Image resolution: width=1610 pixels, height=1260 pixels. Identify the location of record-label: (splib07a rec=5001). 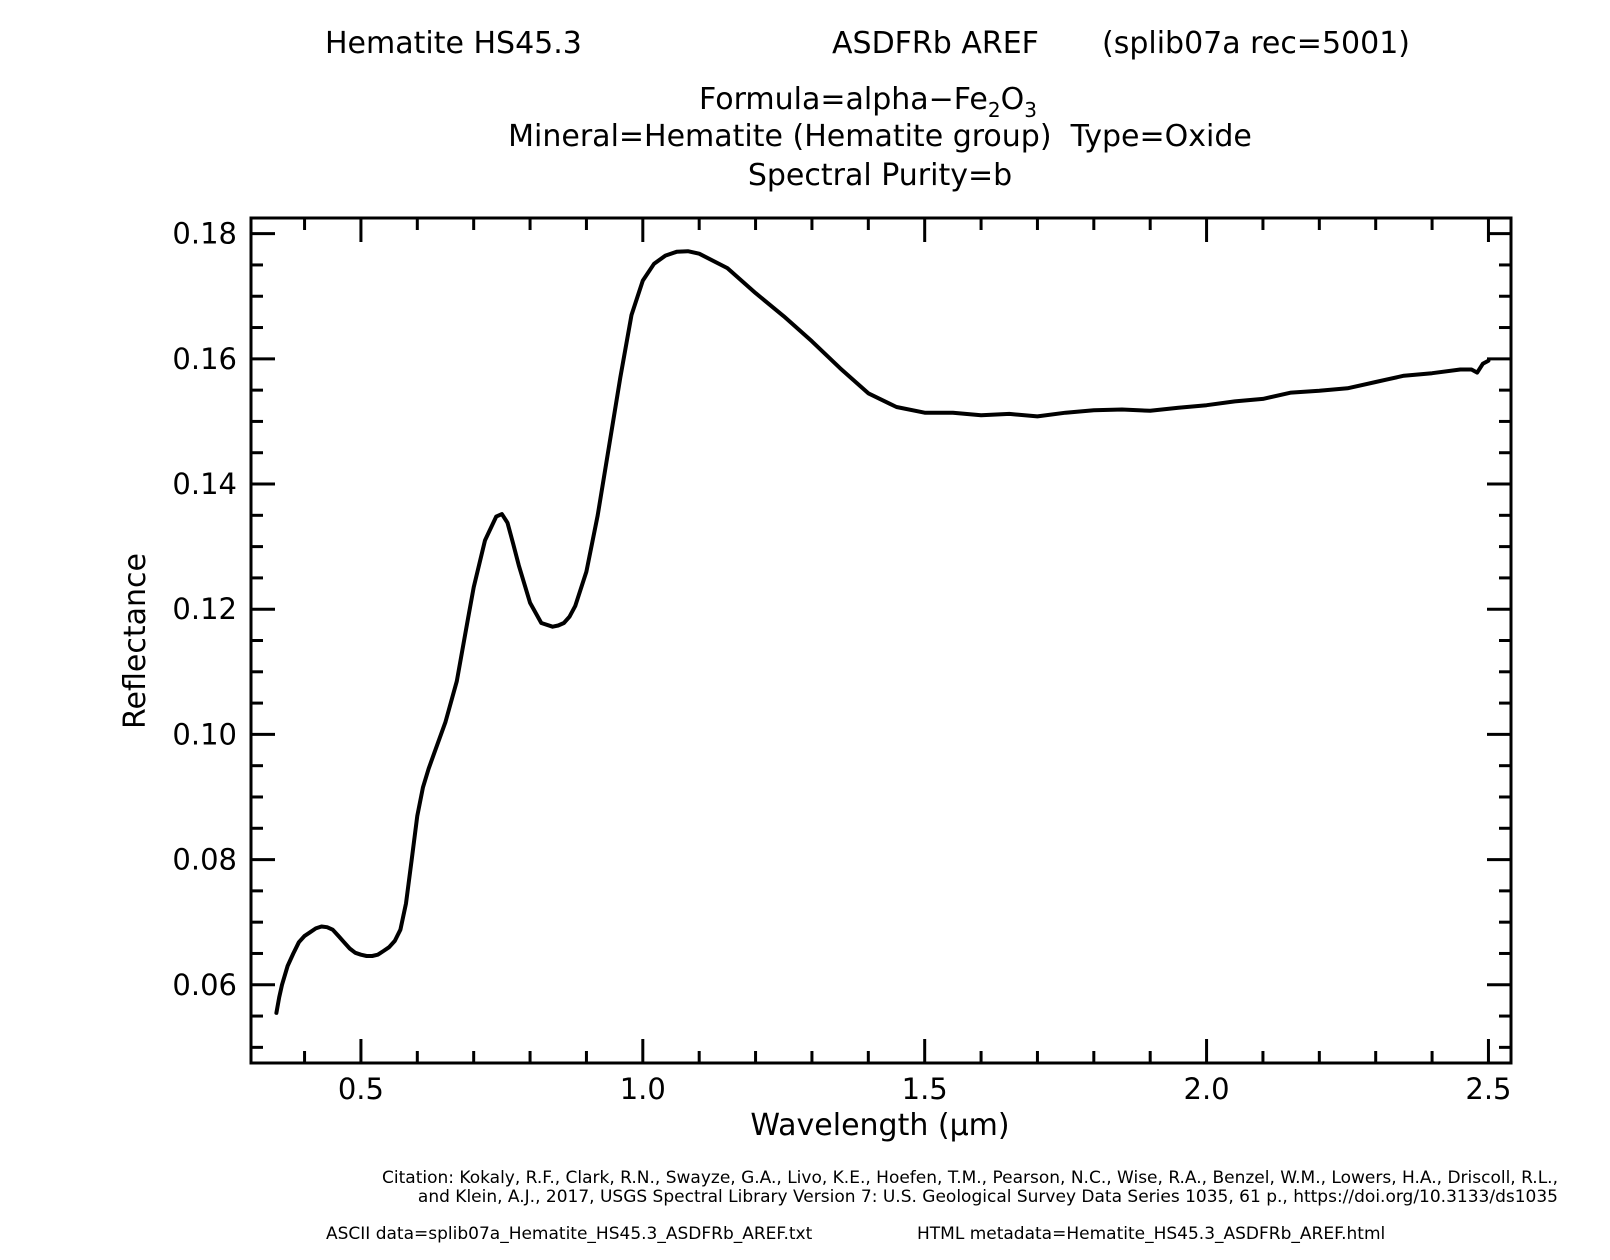
(1256, 43).